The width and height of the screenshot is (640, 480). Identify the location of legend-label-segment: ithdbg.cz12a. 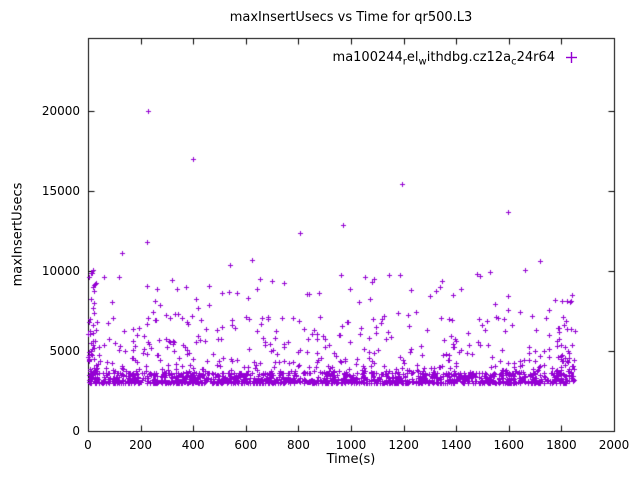
(469, 57).